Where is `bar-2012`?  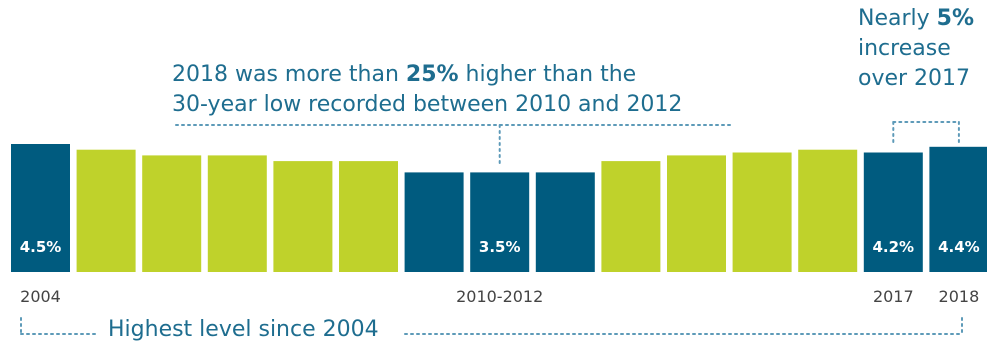 bar-2012 is located at coordinates (565, 222).